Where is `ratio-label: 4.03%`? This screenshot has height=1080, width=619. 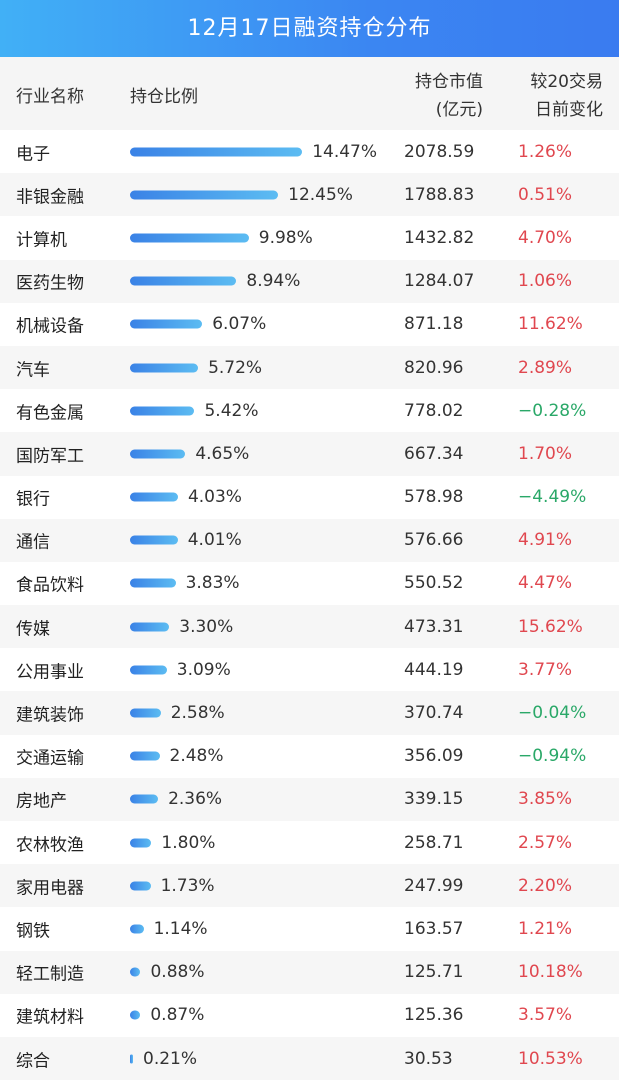 ratio-label: 4.03% is located at coordinates (214, 497).